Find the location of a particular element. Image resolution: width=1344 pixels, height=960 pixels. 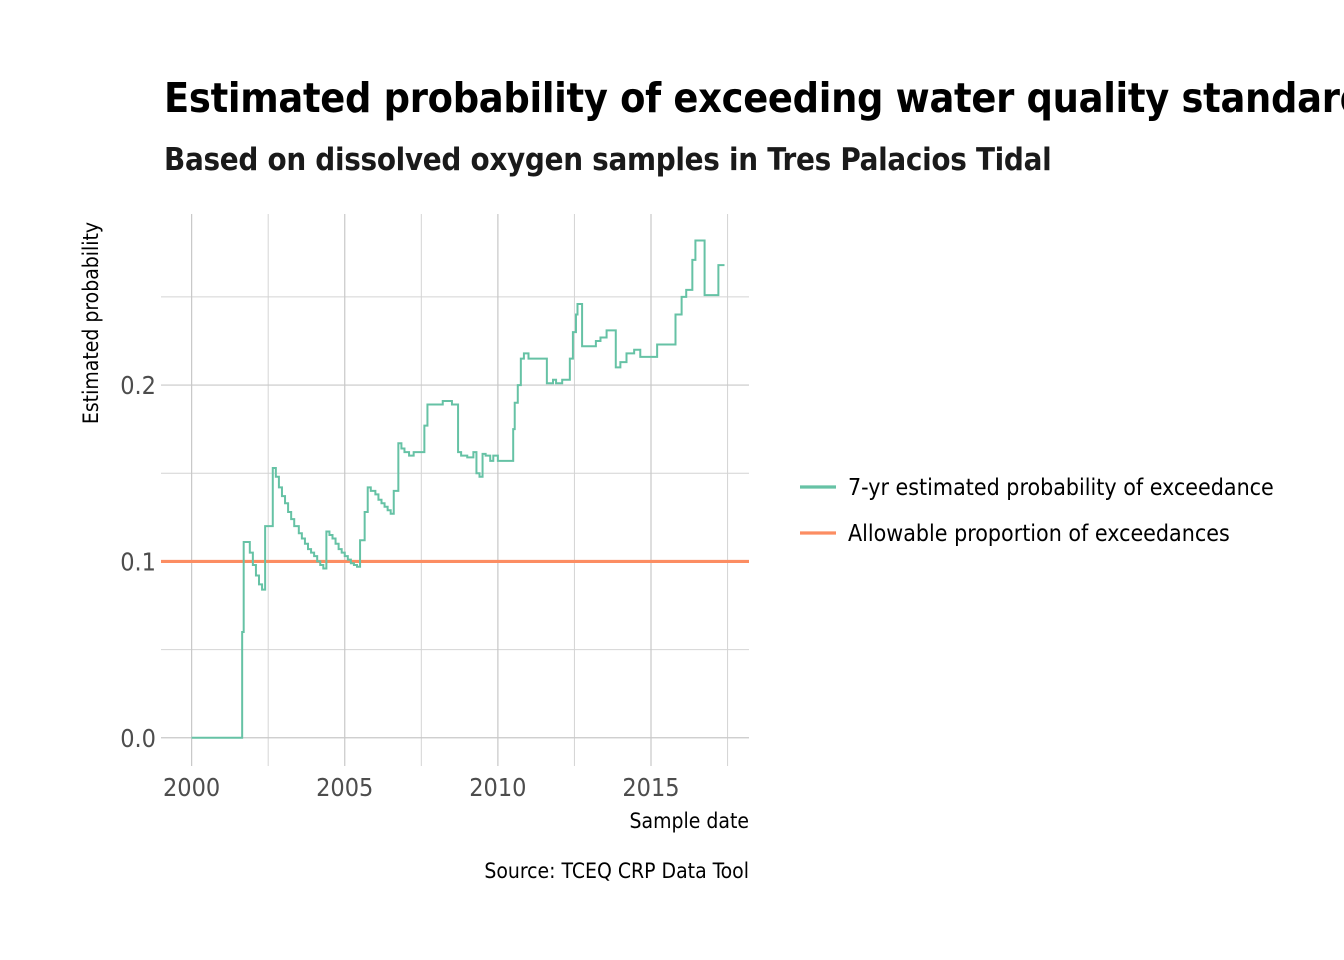

y-tick-label: 0.1 is located at coordinates (138, 561).